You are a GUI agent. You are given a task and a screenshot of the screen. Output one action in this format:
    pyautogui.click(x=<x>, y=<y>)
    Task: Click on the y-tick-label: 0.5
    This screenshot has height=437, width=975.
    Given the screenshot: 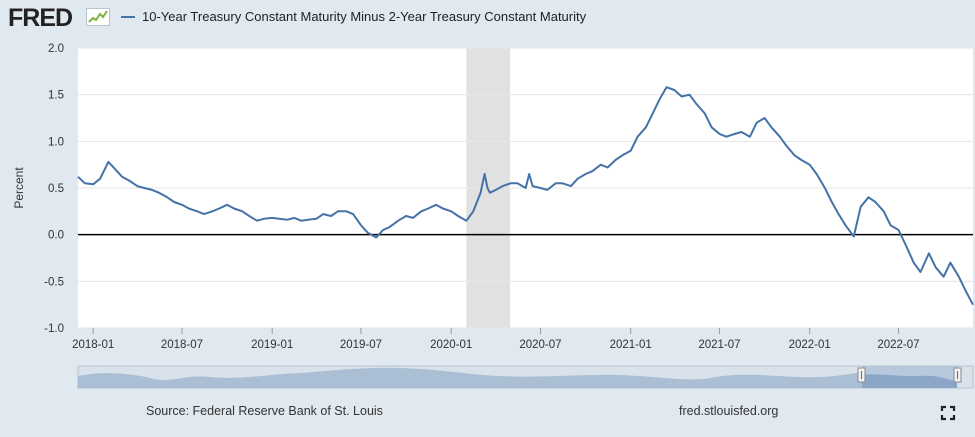 What is the action you would take?
    pyautogui.click(x=56, y=189)
    